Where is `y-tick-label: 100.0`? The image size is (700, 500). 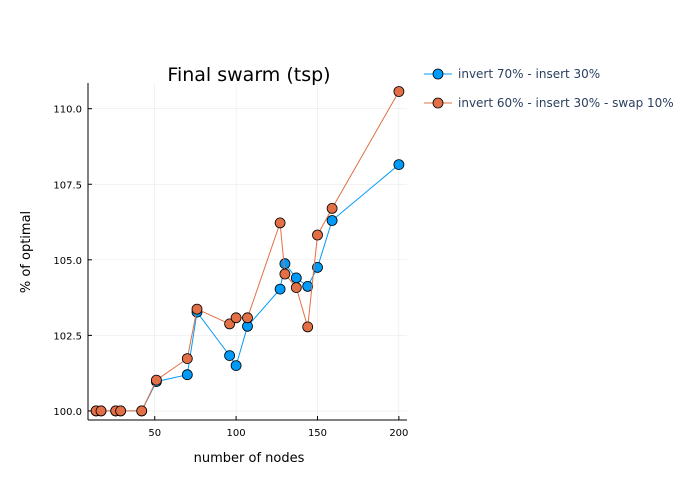
y-tick-label: 100.0 is located at coordinates (67, 412).